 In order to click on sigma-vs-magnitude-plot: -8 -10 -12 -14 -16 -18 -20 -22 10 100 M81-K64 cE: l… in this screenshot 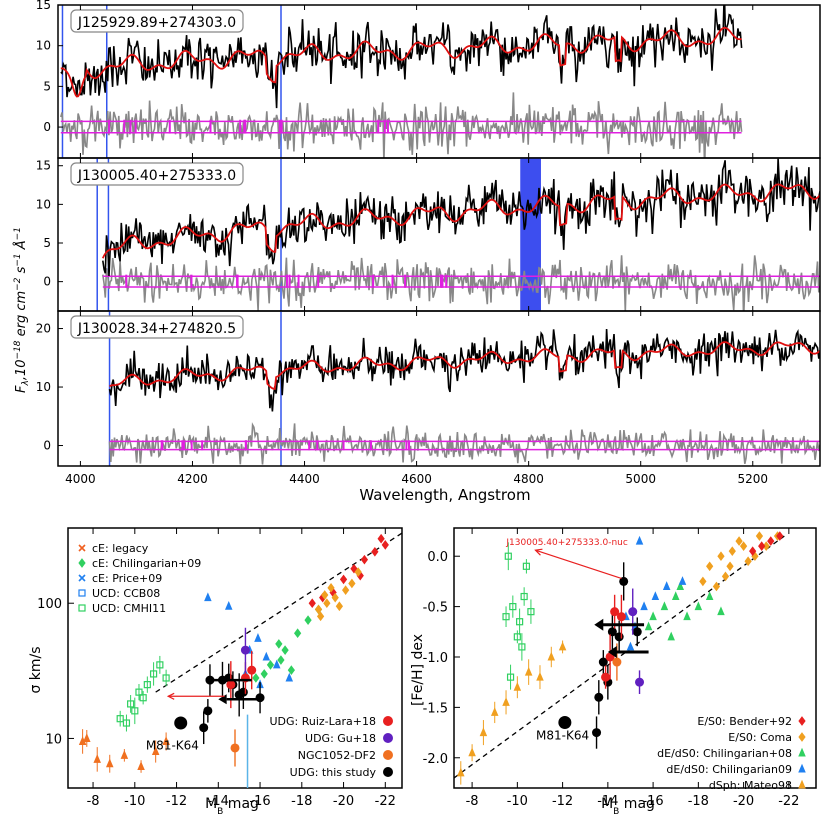, I will do `click(220, 668)`.